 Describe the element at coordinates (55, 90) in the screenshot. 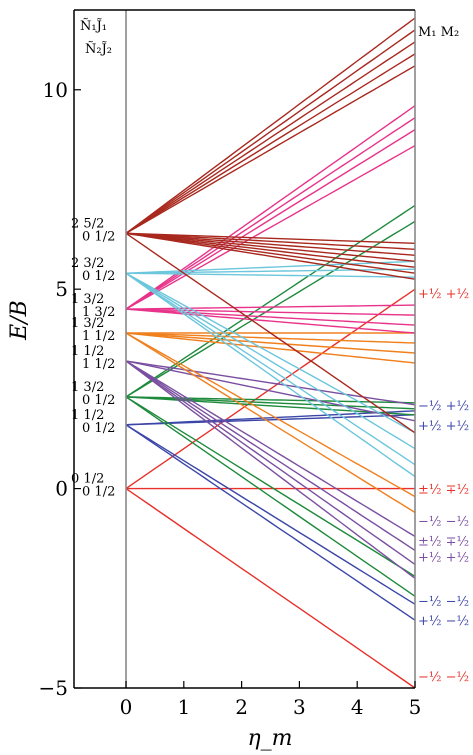

I see `y-tick-label: 10` at that location.